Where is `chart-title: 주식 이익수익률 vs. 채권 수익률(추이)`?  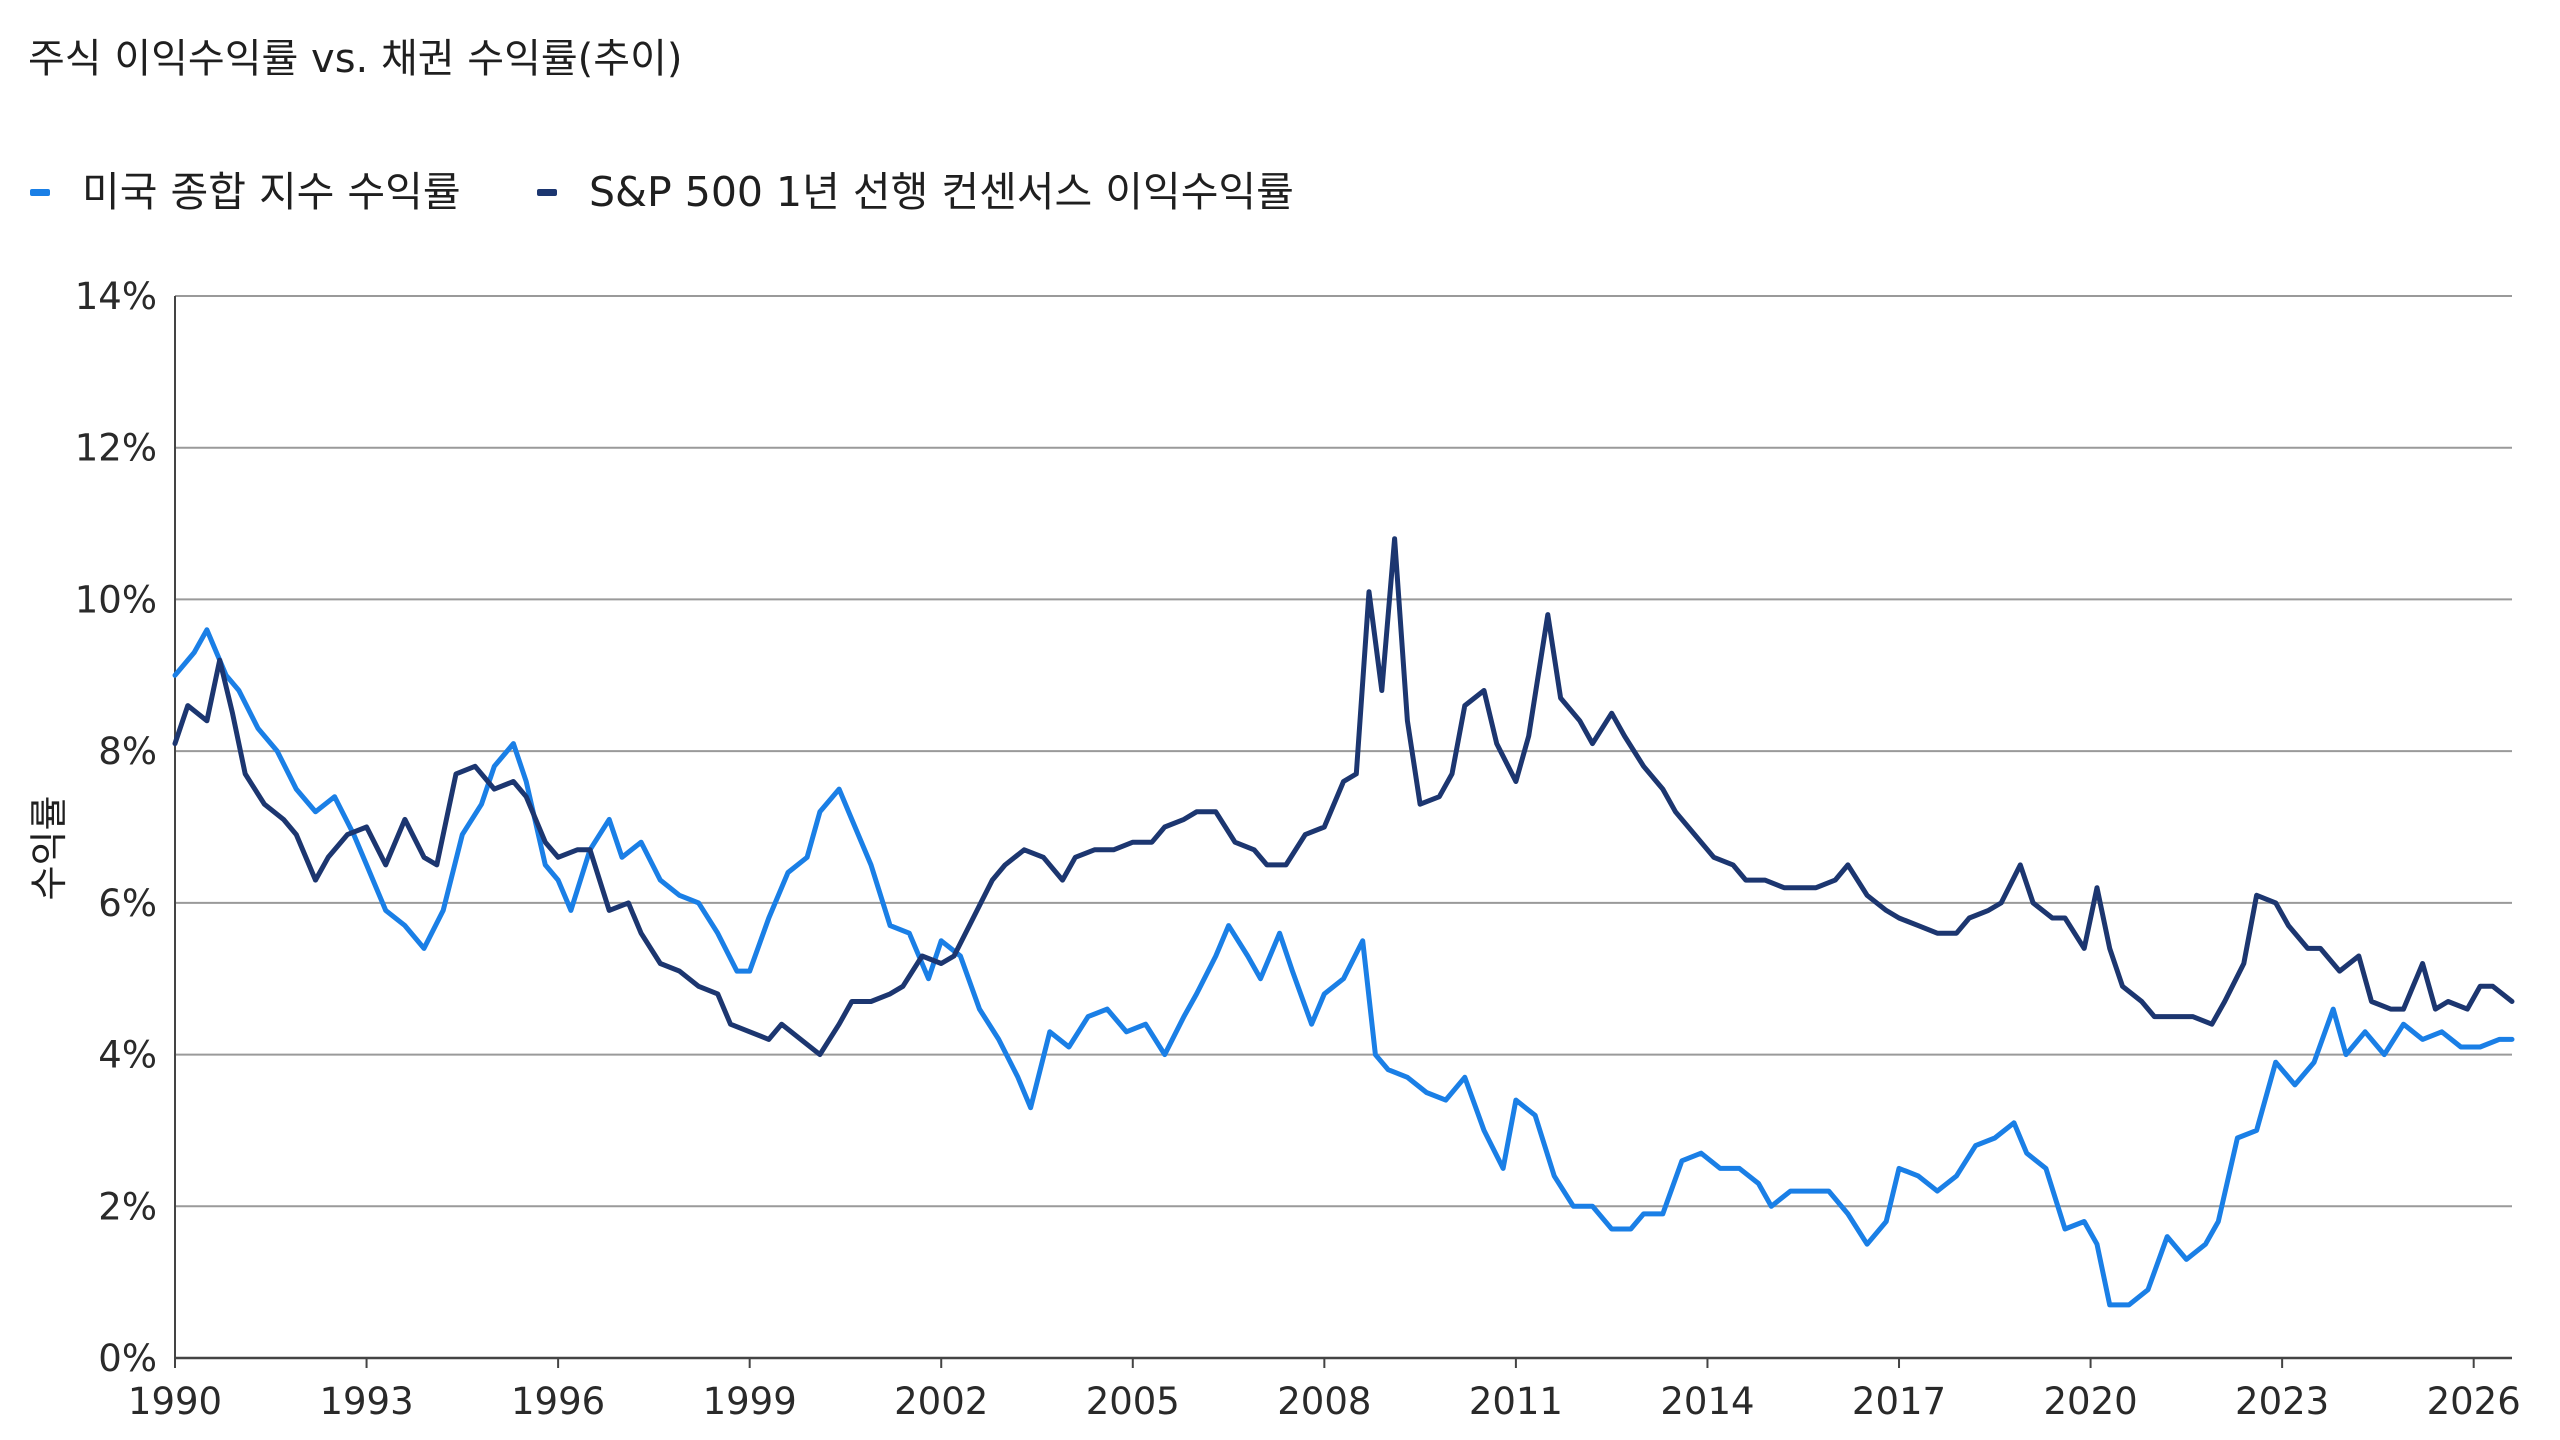 chart-title: 주식 이익수익률 vs. 채권 수익률(추이) is located at coordinates (355, 59).